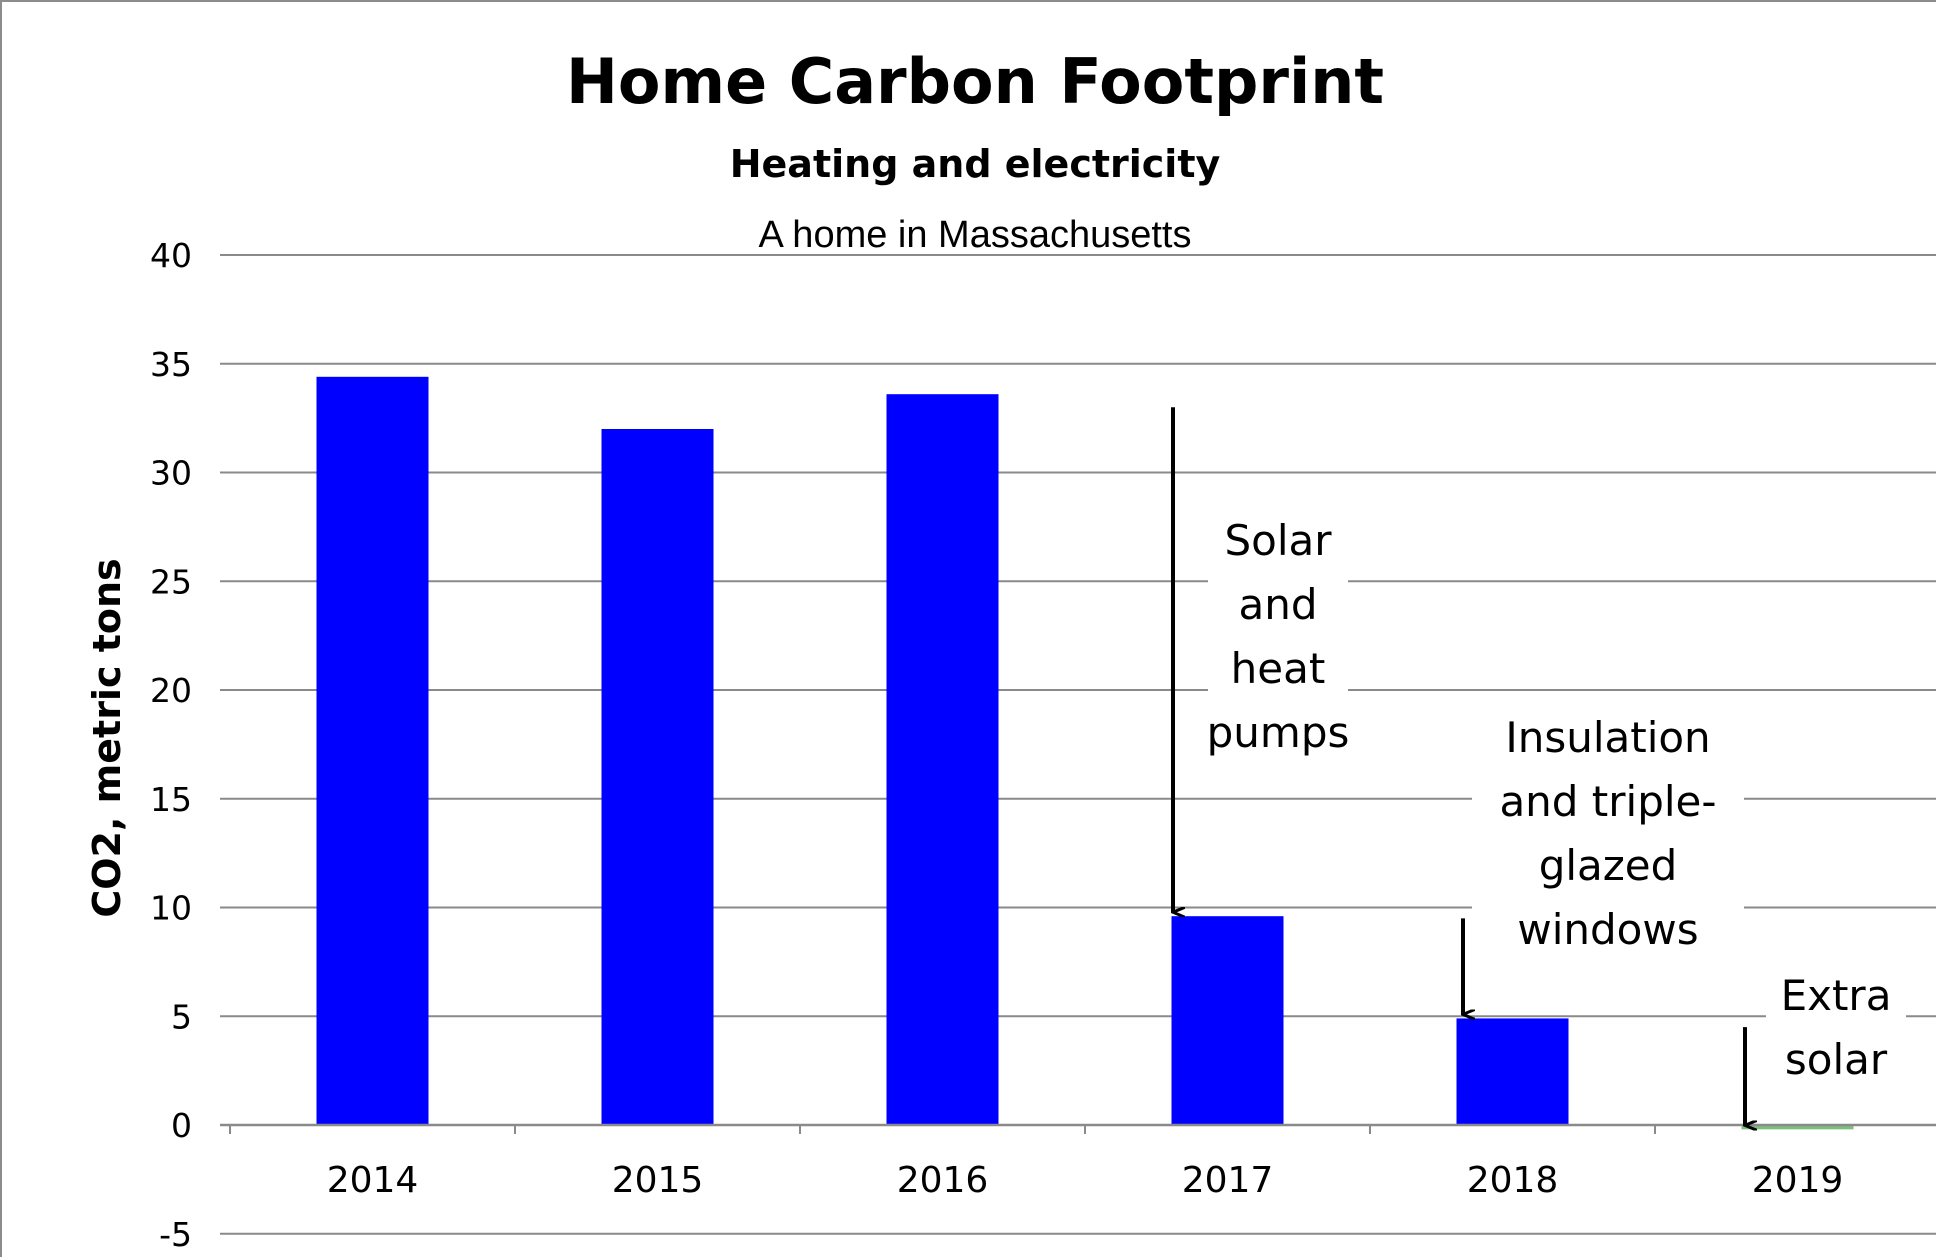 The image size is (1936, 1257). Describe the element at coordinates (171, 473) in the screenshot. I see `y-tick-label: 30` at that location.